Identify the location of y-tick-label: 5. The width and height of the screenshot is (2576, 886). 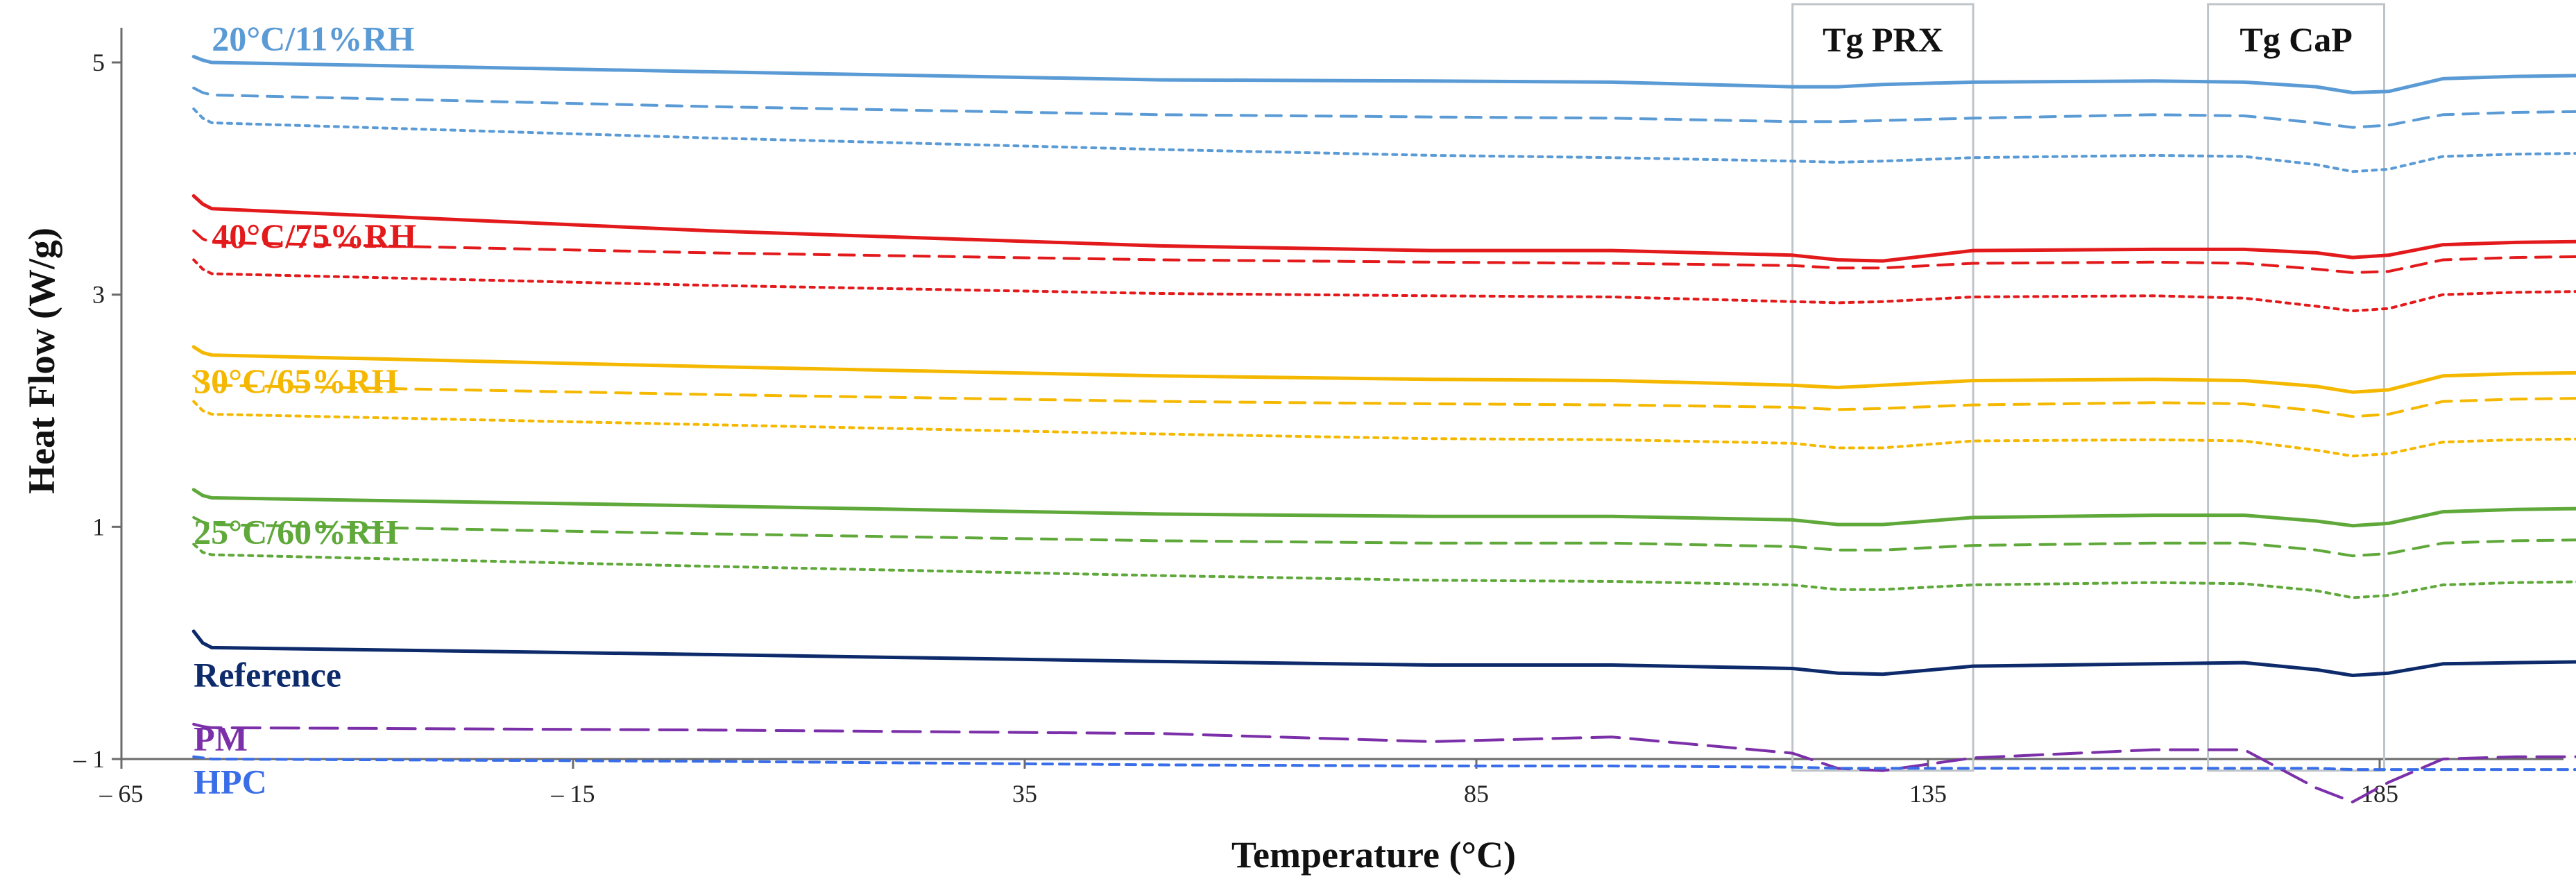
(98, 62).